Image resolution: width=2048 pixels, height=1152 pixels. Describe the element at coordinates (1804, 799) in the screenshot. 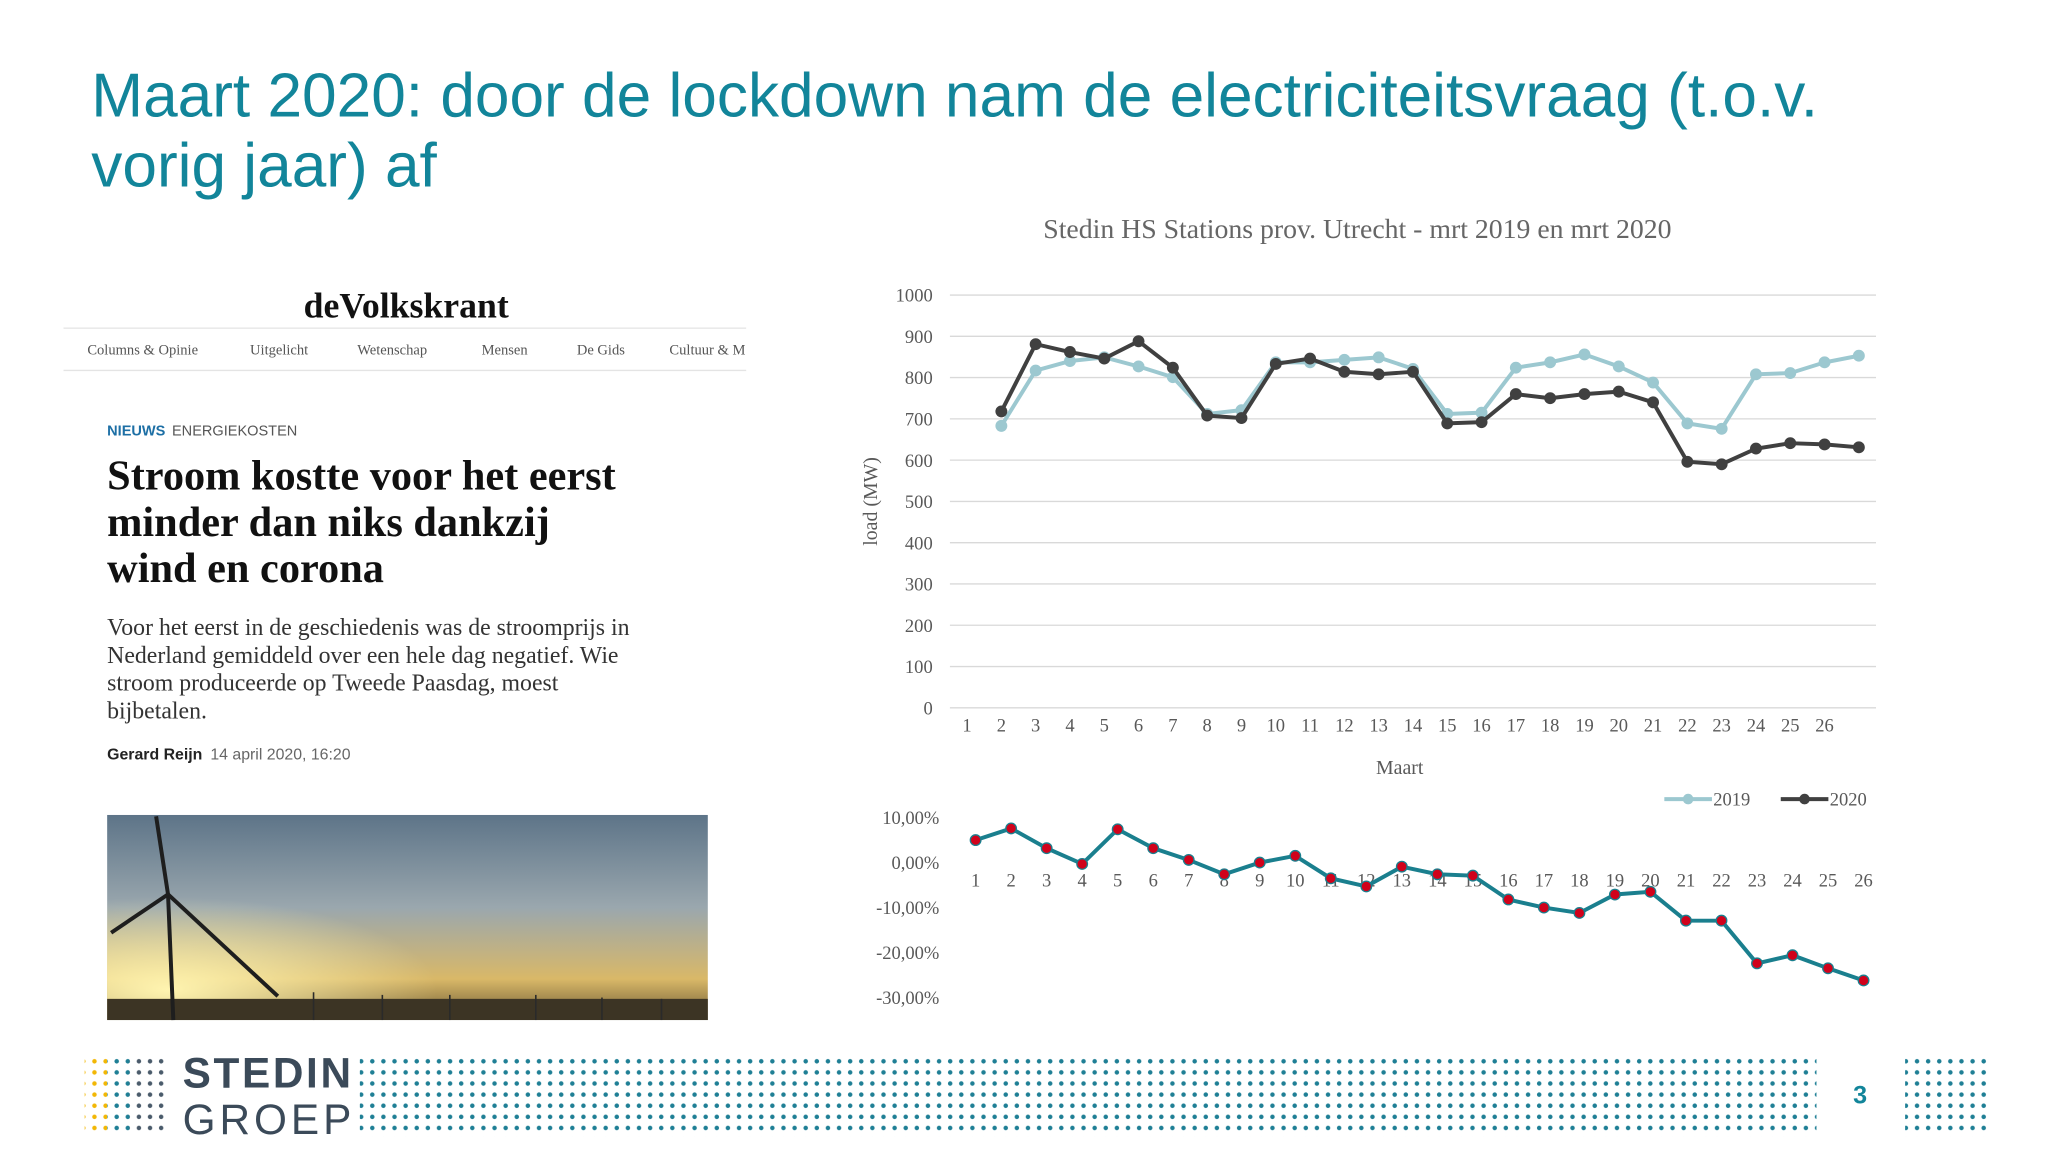

I see `legend-swatch` at that location.